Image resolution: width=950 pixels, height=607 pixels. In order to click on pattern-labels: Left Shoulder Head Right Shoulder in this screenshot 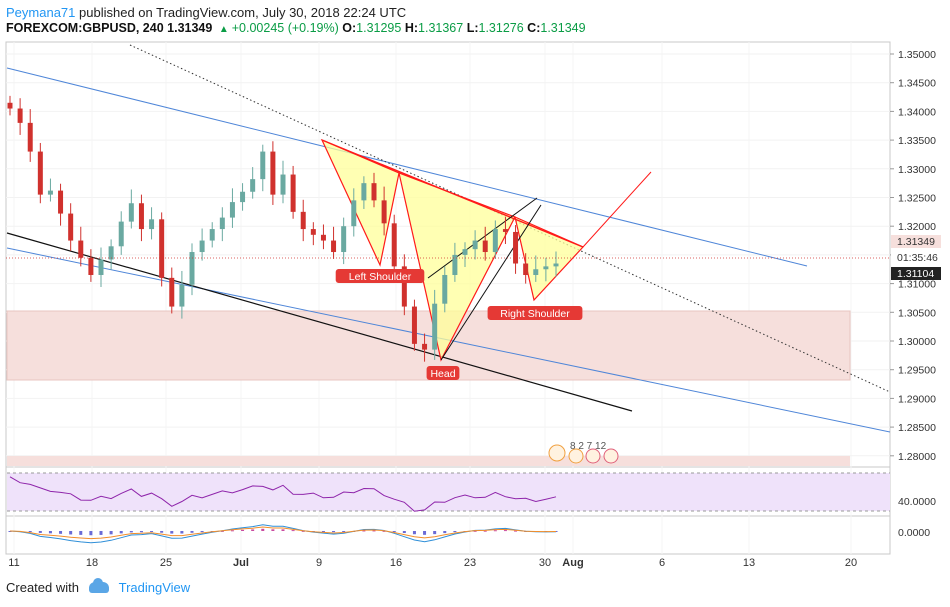, I will do `click(459, 324)`.